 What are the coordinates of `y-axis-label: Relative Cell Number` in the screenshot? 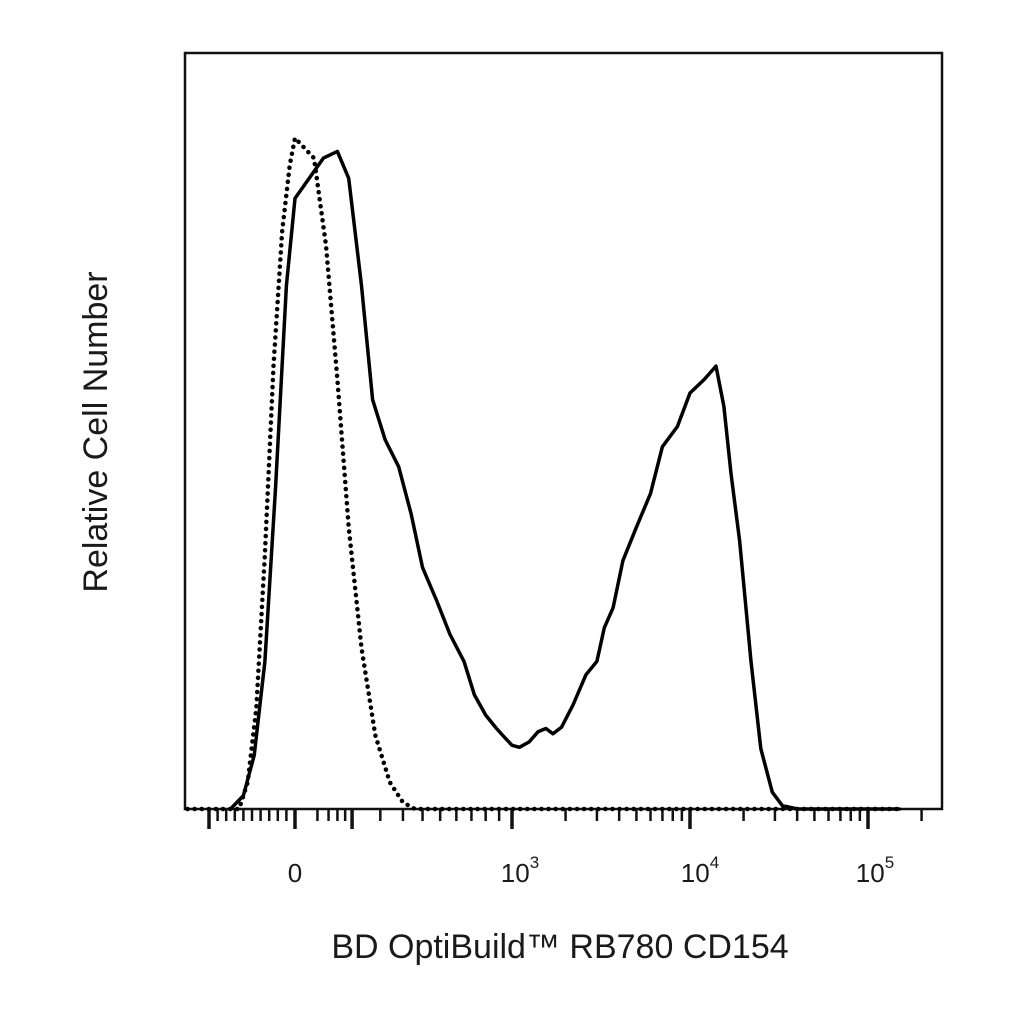 It's located at (96, 431).